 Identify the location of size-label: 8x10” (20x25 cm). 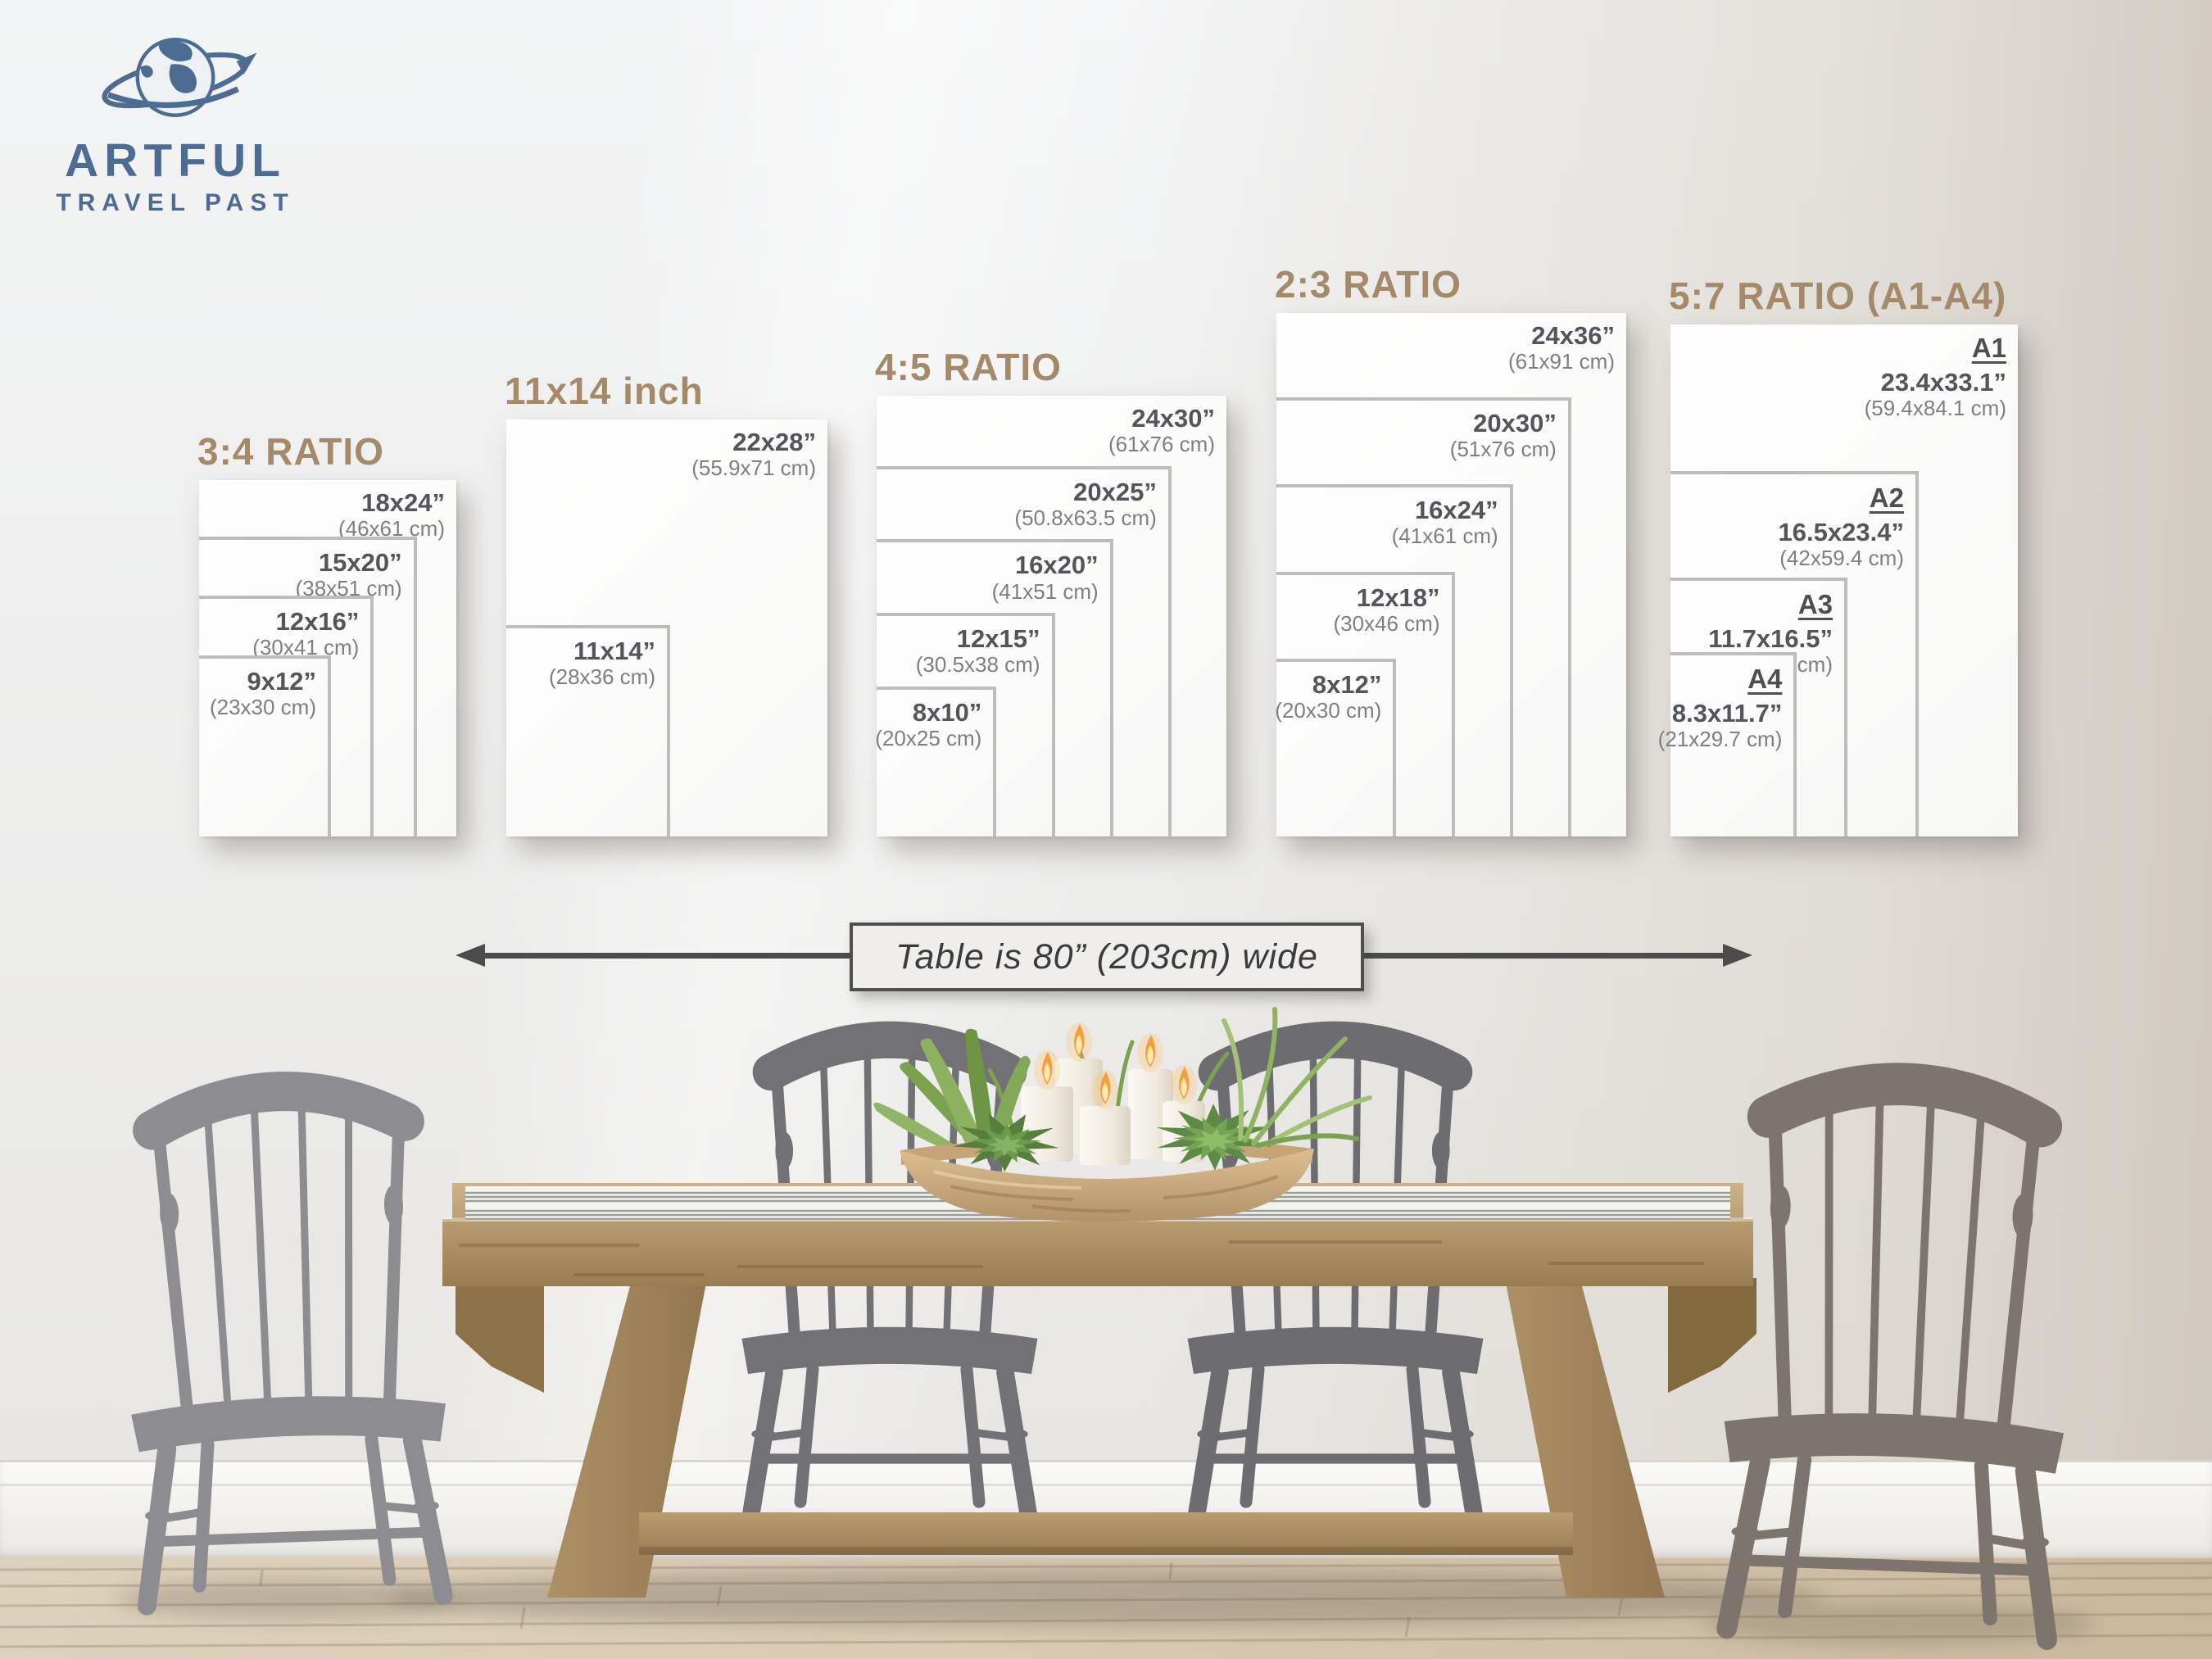
(928, 724).